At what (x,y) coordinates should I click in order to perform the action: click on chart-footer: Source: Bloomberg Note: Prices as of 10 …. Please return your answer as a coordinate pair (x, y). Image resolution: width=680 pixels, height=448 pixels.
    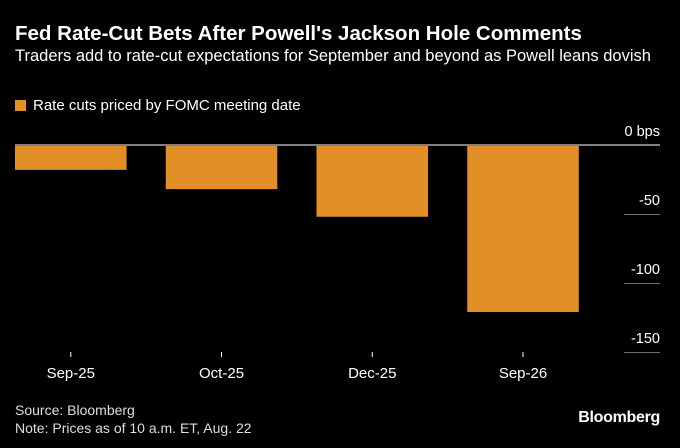
    Looking at the image, I should click on (133, 419).